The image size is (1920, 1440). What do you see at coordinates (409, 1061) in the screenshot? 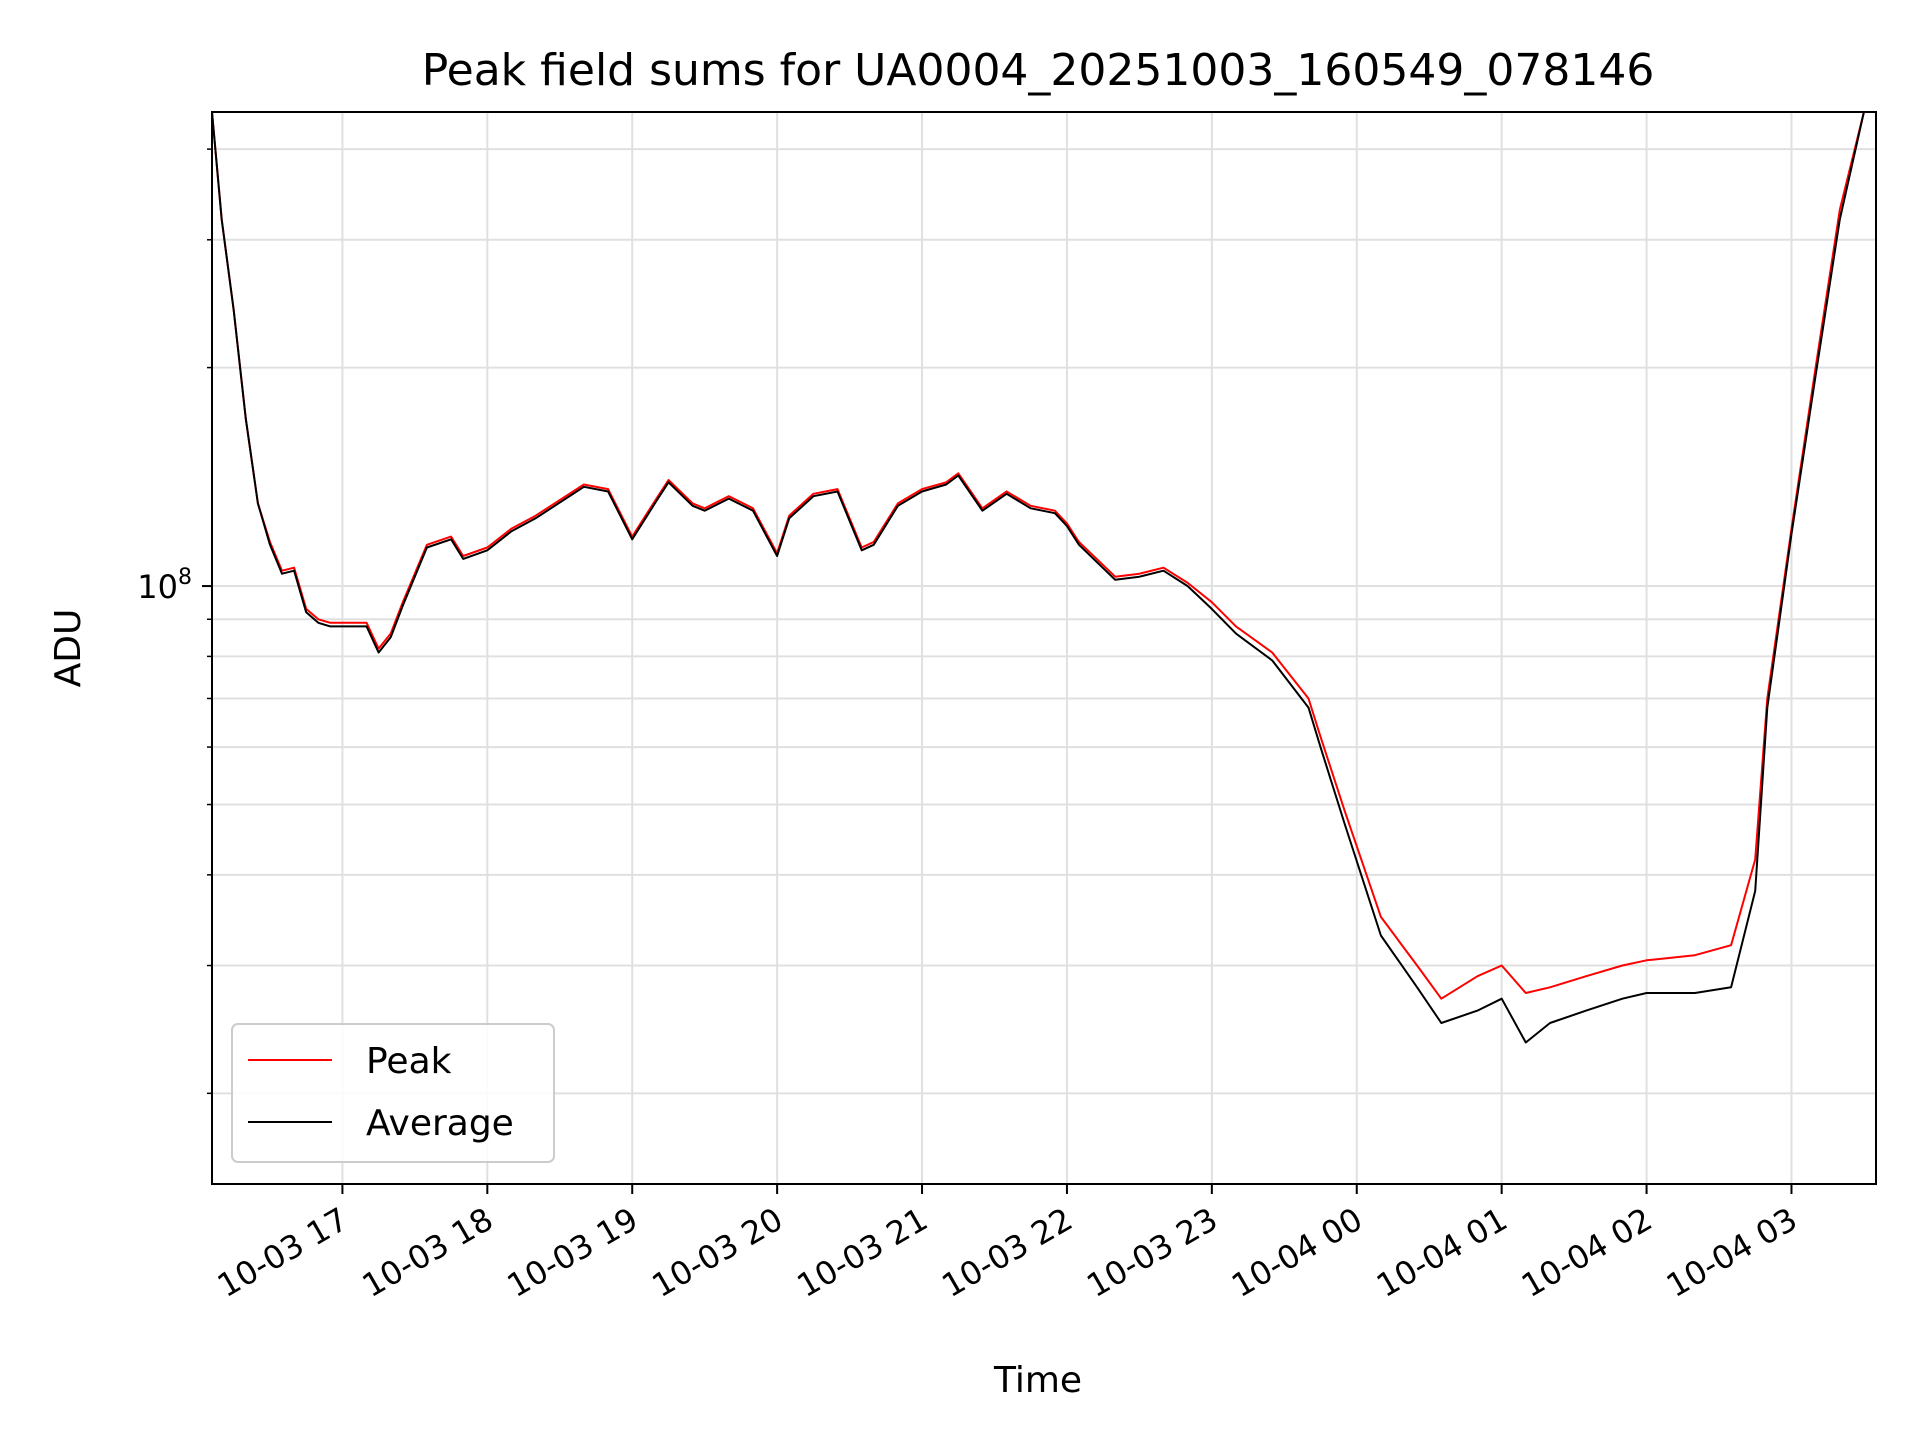
I see `legend-label-peak: Peak` at bounding box center [409, 1061].